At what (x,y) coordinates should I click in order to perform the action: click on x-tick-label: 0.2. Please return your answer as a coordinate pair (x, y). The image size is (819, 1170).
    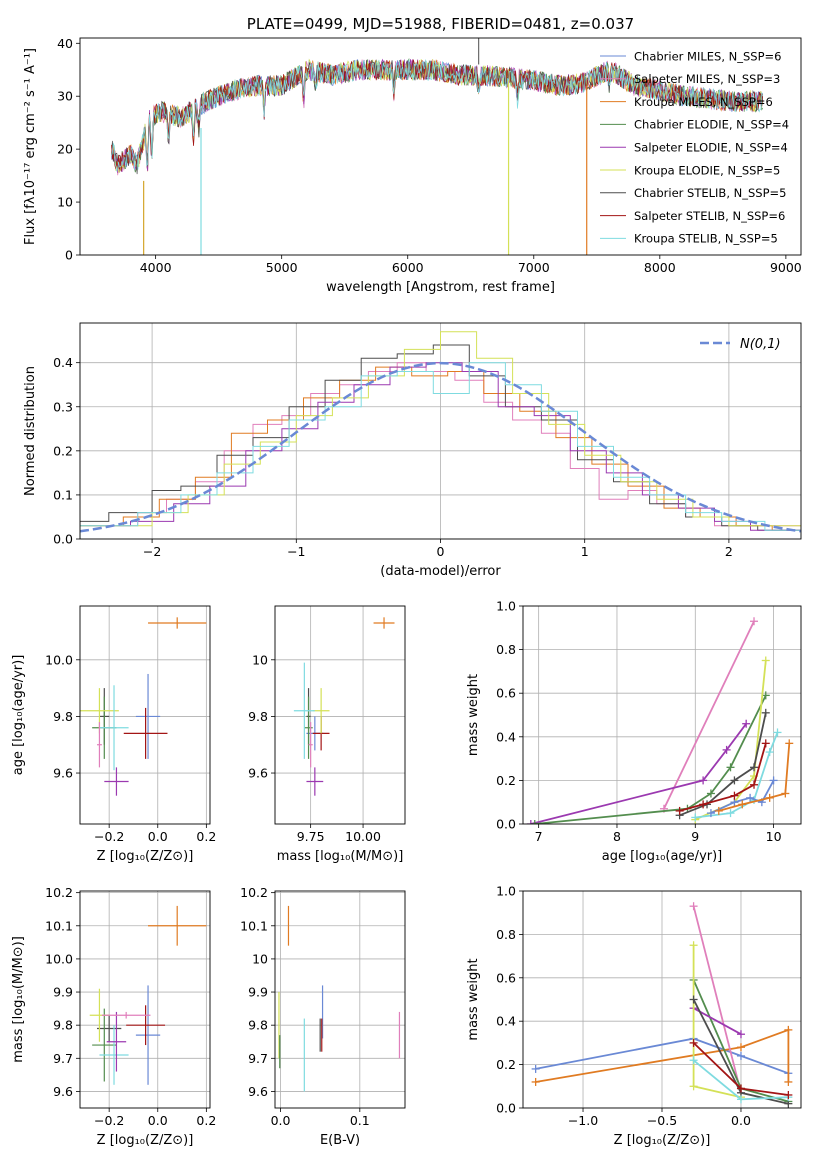
    Looking at the image, I should click on (206, 836).